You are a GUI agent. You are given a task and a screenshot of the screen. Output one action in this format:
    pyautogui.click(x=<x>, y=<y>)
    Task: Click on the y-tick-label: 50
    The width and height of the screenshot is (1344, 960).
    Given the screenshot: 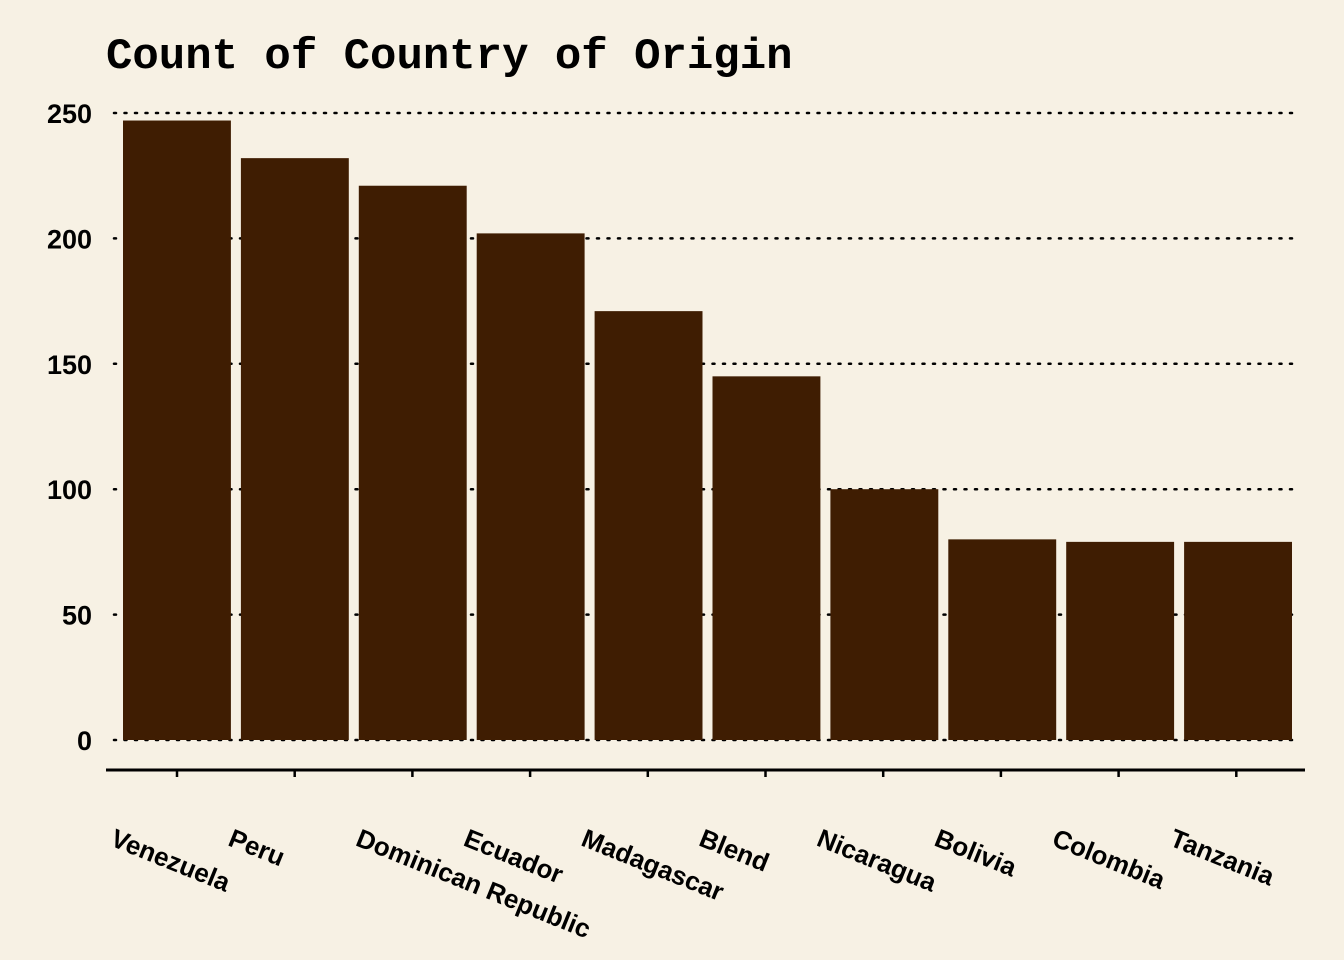 What is the action you would take?
    pyautogui.click(x=77, y=616)
    